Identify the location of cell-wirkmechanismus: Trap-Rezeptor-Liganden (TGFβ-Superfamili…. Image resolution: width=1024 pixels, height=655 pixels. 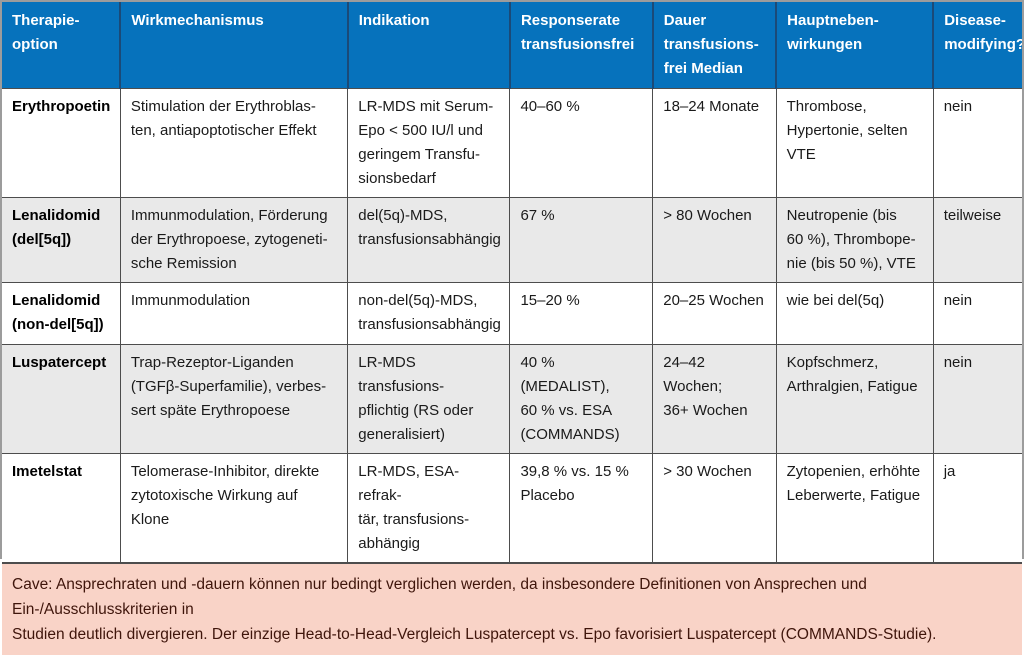
(234, 399).